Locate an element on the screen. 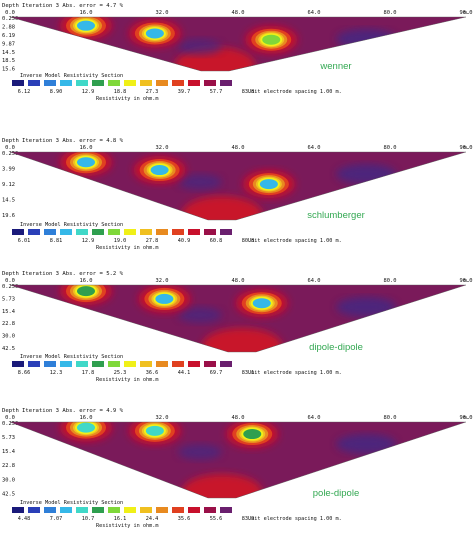  legend-value: 8.66 is located at coordinates (24, 373).